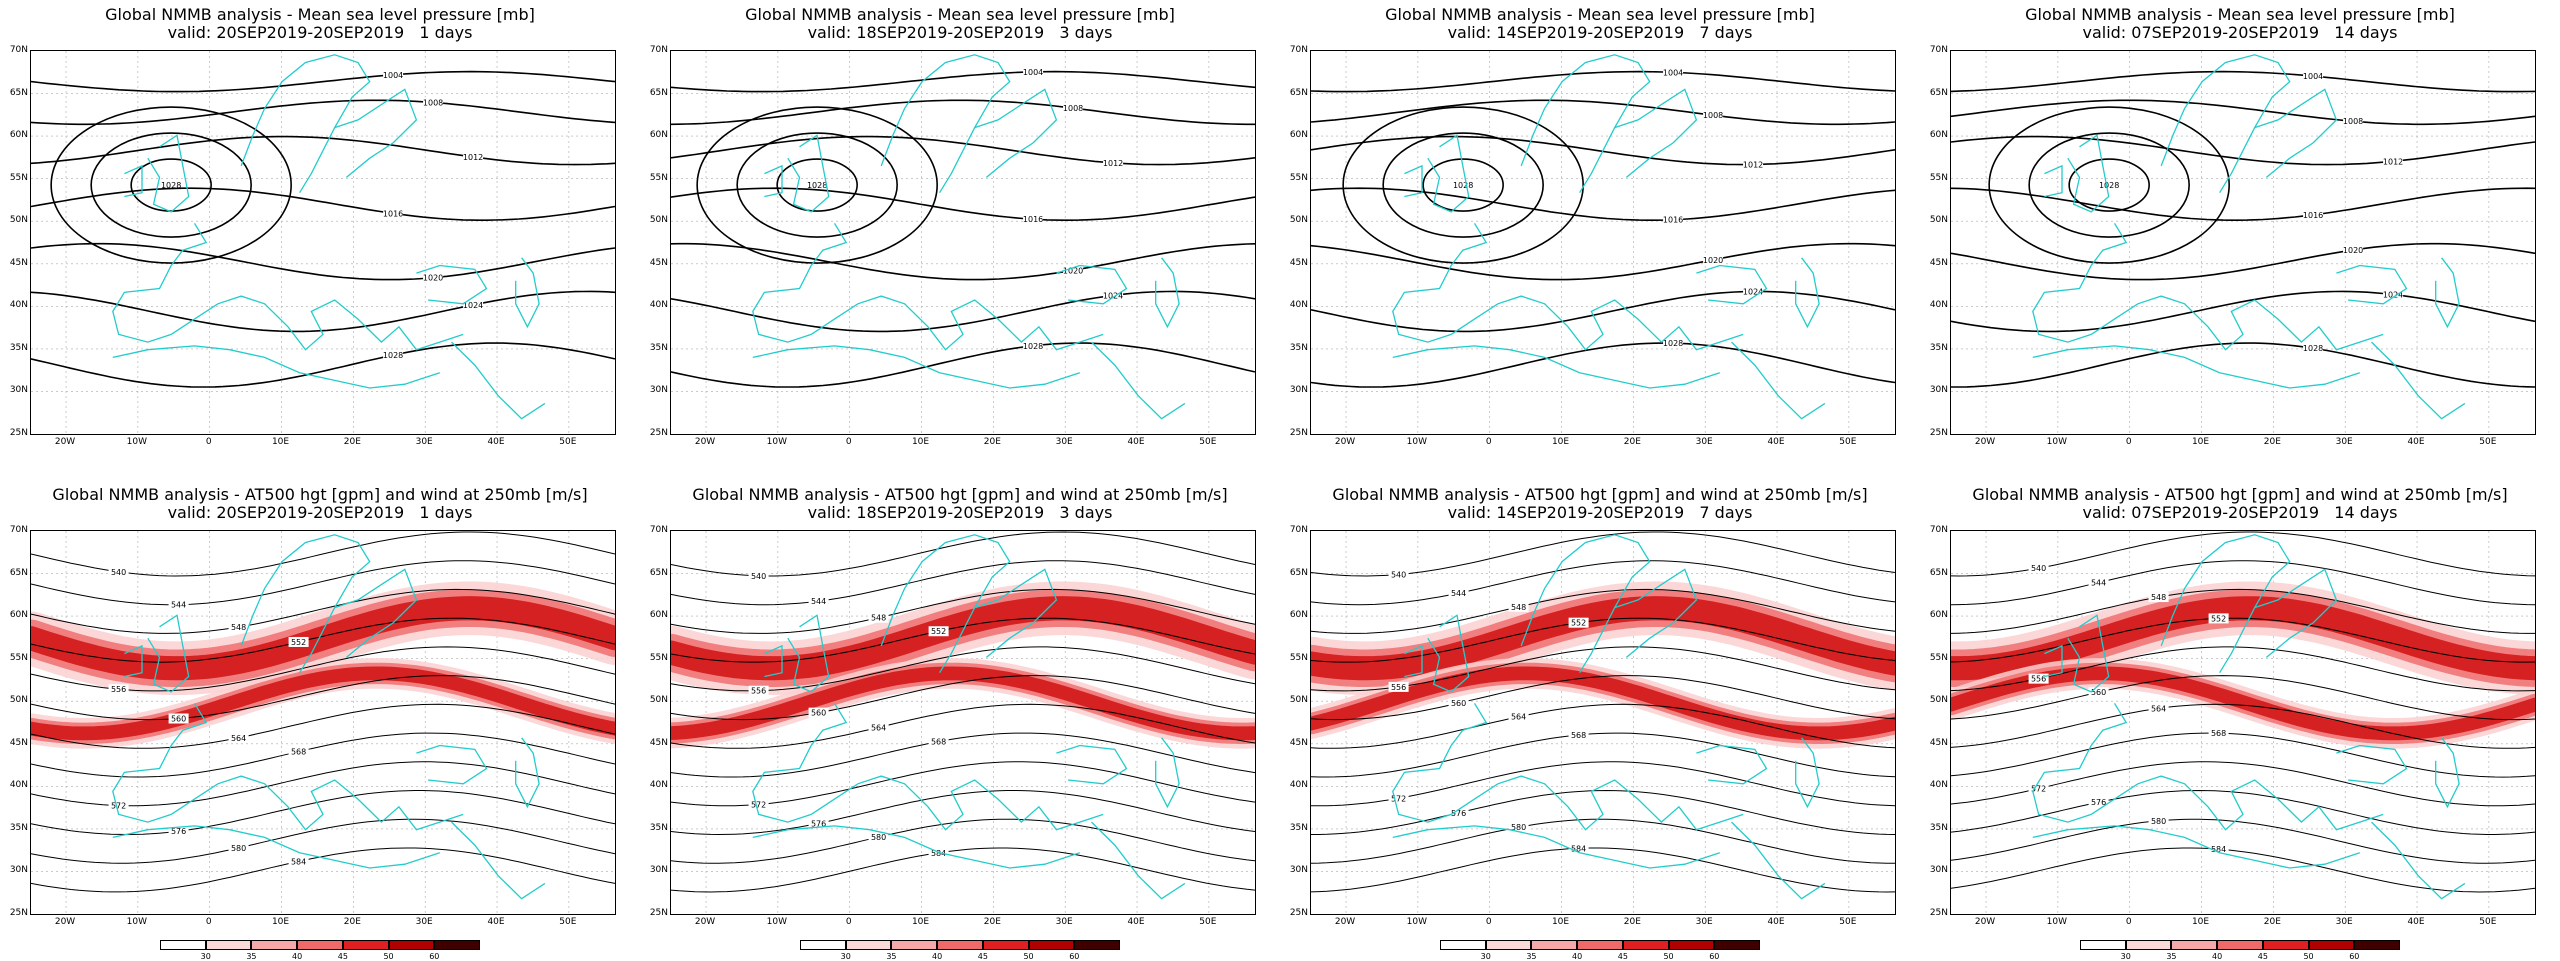 Image resolution: width=2560 pixels, height=961 pixels. What do you see at coordinates (1713, 115) in the screenshot?
I see `contour-label: 1008` at bounding box center [1713, 115].